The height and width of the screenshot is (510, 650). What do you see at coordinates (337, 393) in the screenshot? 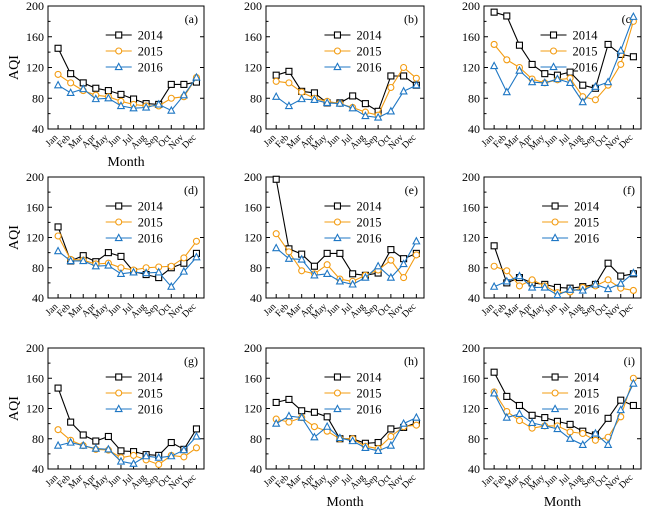
I see `legend-marker-2015` at bounding box center [337, 393].